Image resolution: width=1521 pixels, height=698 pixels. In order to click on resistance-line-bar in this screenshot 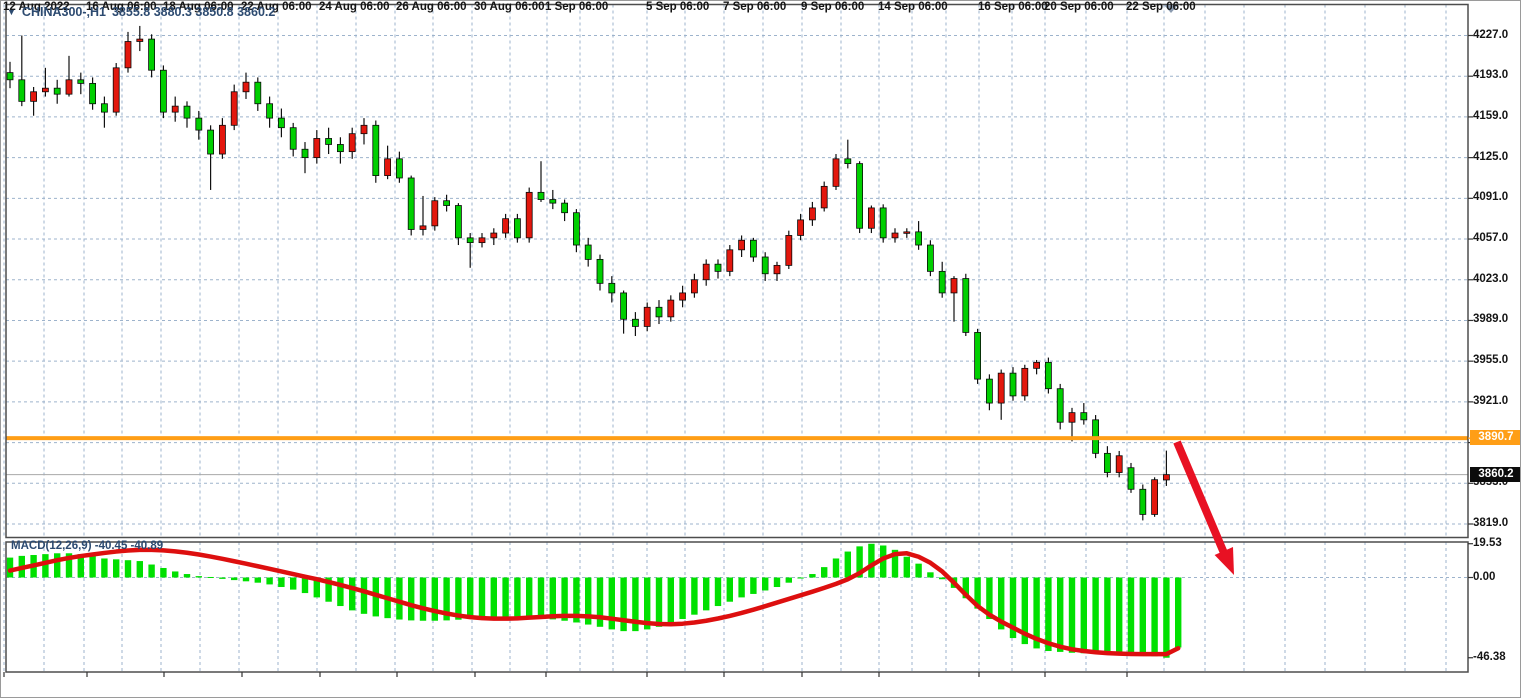, I will do `click(737, 438)`.